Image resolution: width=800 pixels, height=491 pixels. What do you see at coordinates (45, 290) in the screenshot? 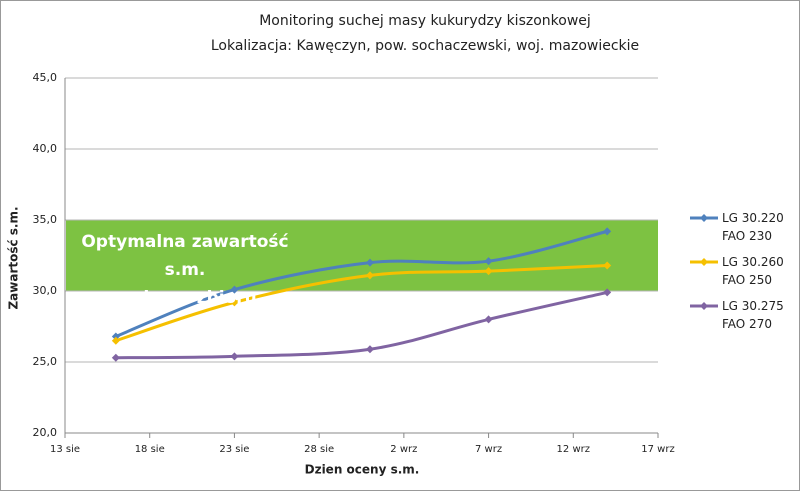
I see `y-tick-label: 30,0` at bounding box center [45, 290].